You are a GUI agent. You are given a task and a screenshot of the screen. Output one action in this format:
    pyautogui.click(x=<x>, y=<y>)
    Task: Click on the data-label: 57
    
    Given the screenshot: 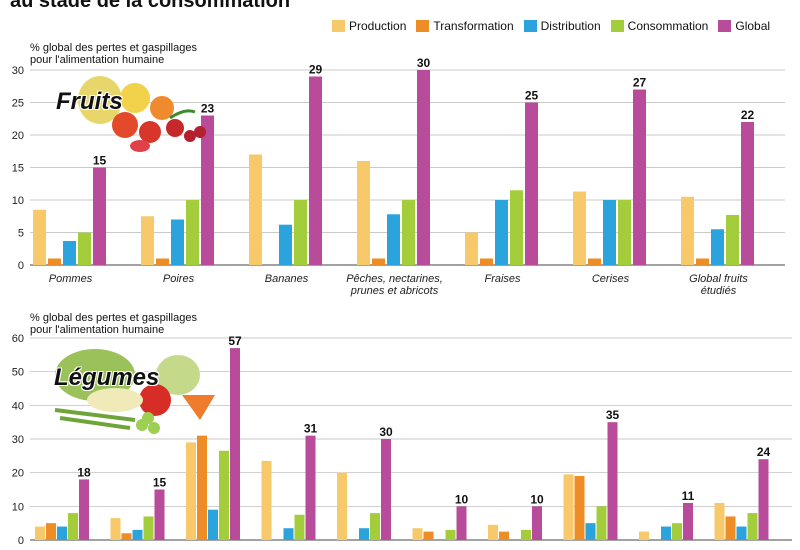 What is the action you would take?
    pyautogui.click(x=235, y=341)
    